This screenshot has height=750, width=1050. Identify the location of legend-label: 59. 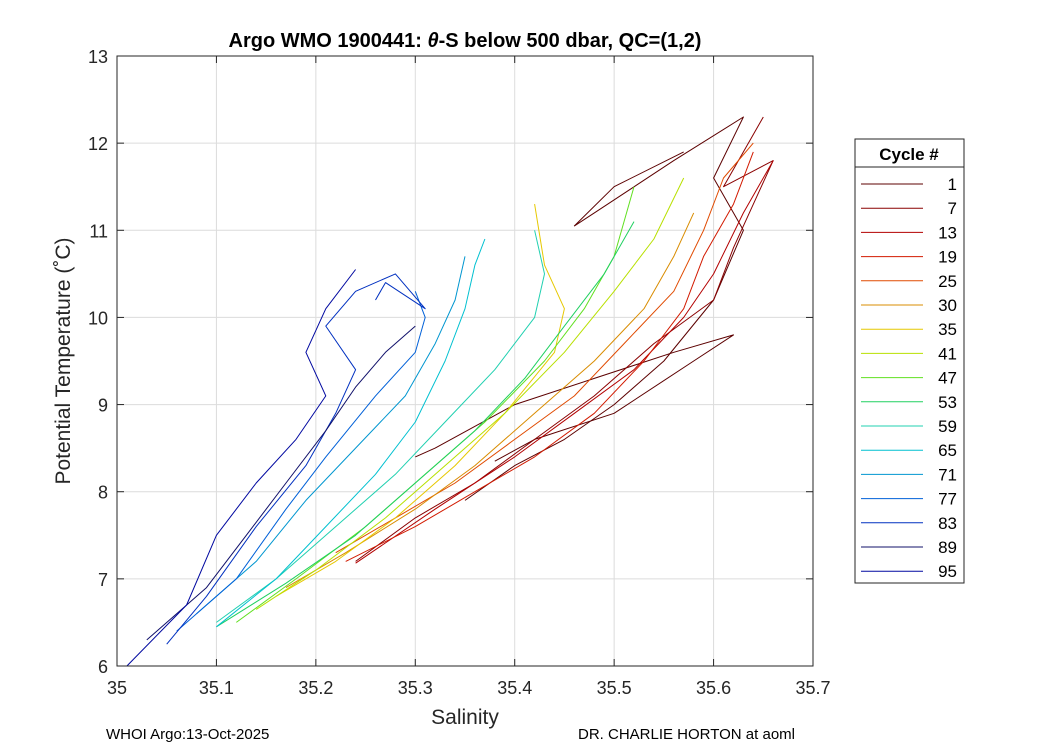
(947, 426).